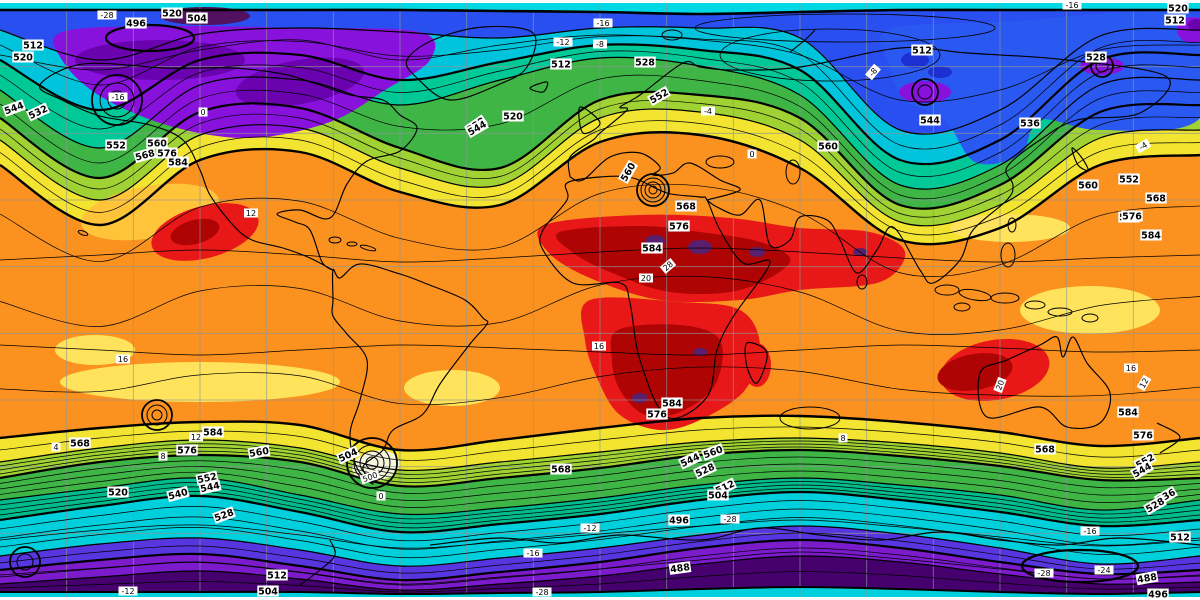 This screenshot has height=600, width=1200. I want to click on coastline-novaya-zemlya, so click(802, 41).